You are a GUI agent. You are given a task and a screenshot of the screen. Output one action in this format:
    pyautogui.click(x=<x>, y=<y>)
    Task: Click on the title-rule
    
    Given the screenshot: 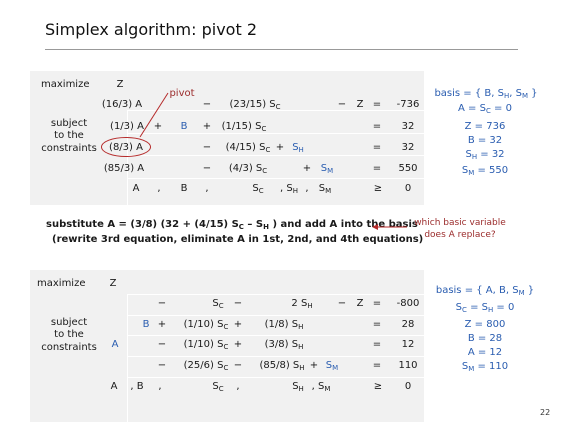 What is the action you would take?
    pyautogui.click(x=281, y=49)
    